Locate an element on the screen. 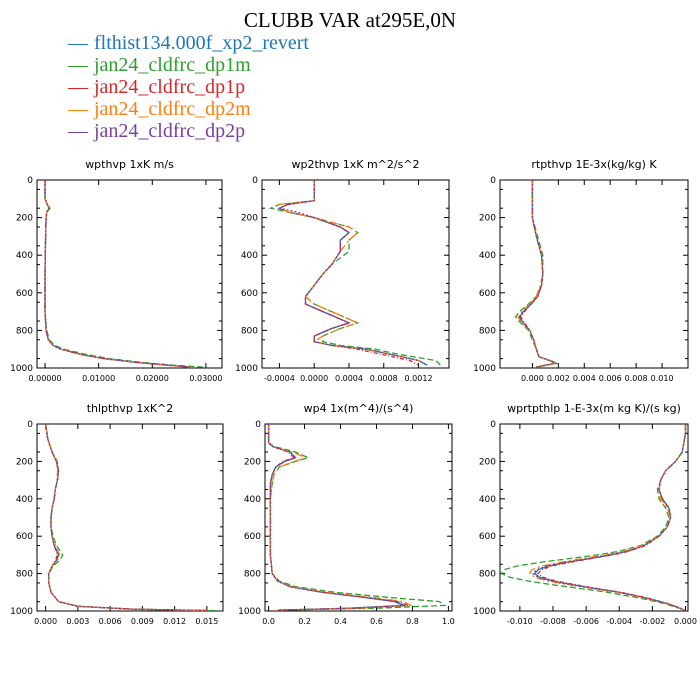 This screenshot has width=700, height=700. x-tick-label: 0.01000 is located at coordinates (98, 378).